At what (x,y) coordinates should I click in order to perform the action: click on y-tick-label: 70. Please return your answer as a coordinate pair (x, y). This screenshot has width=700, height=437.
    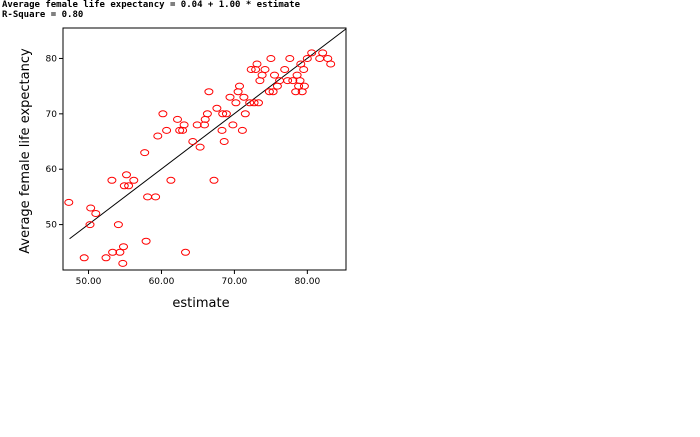
    Looking at the image, I should click on (52, 115).